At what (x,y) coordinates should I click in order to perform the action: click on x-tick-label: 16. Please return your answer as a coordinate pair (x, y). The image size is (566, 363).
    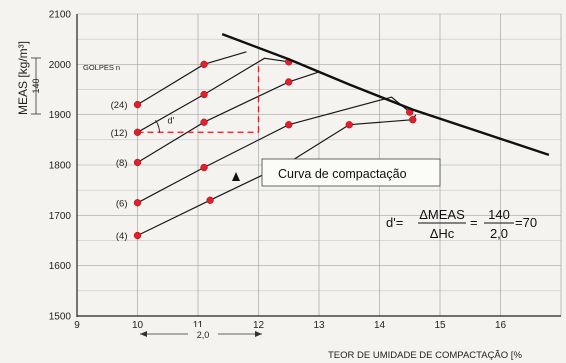
    Looking at the image, I should click on (501, 325).